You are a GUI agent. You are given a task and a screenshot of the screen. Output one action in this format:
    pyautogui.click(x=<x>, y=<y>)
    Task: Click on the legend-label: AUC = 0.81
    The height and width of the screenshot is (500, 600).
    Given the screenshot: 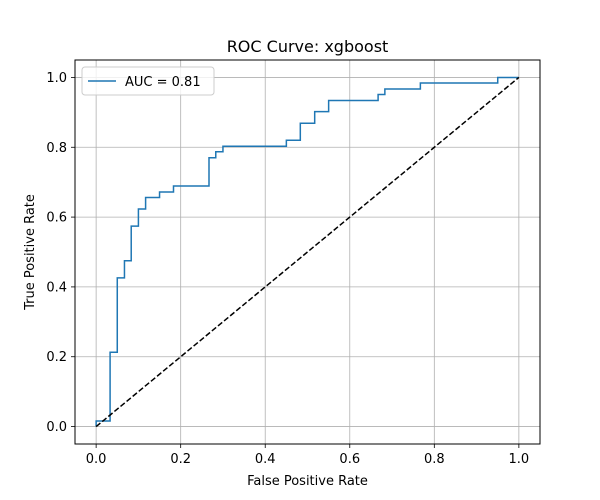 What is the action you would take?
    pyautogui.click(x=163, y=82)
    